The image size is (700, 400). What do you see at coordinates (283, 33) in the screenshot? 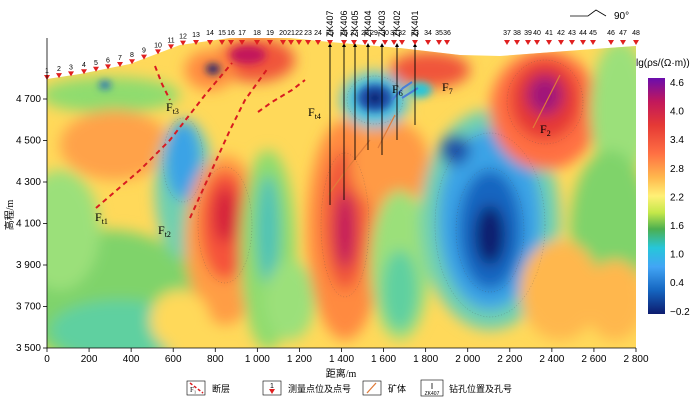
I see `station-label: 20` at bounding box center [283, 33].